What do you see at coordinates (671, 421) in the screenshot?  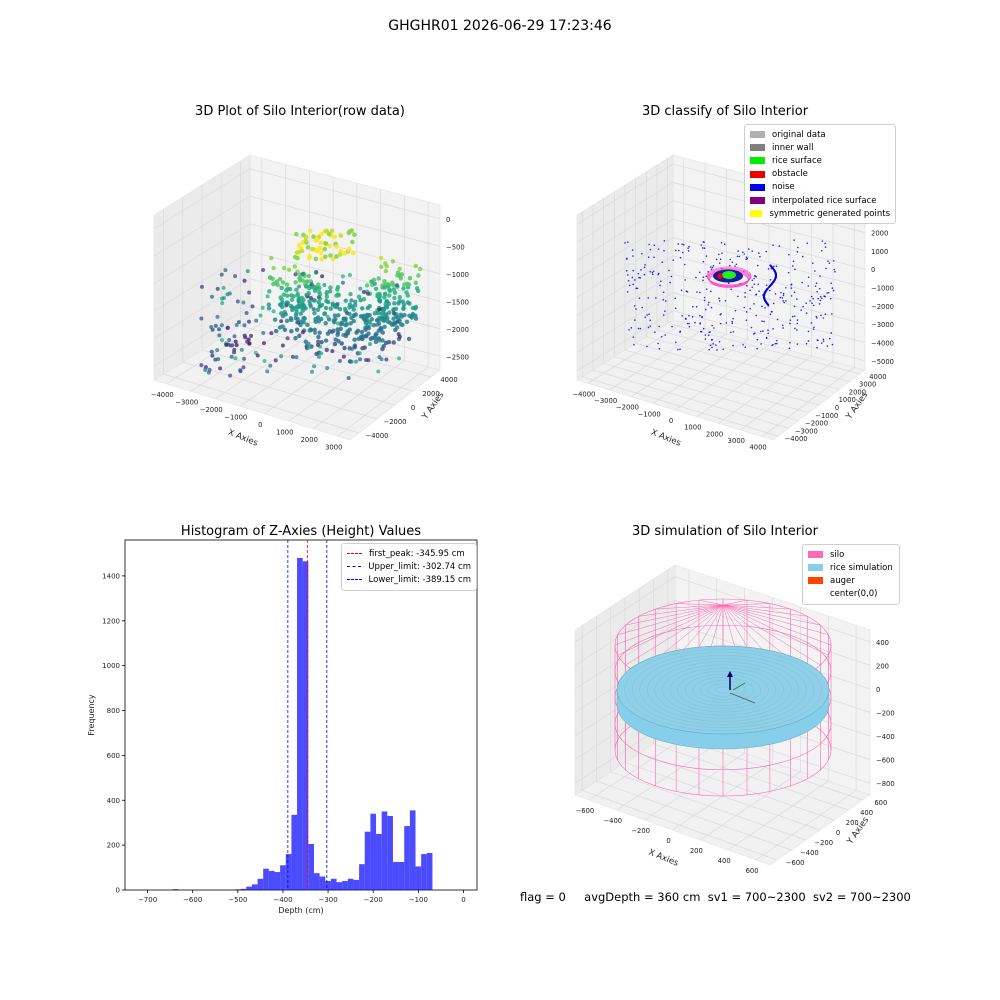 I see `p2-xtick-label: 0` at bounding box center [671, 421].